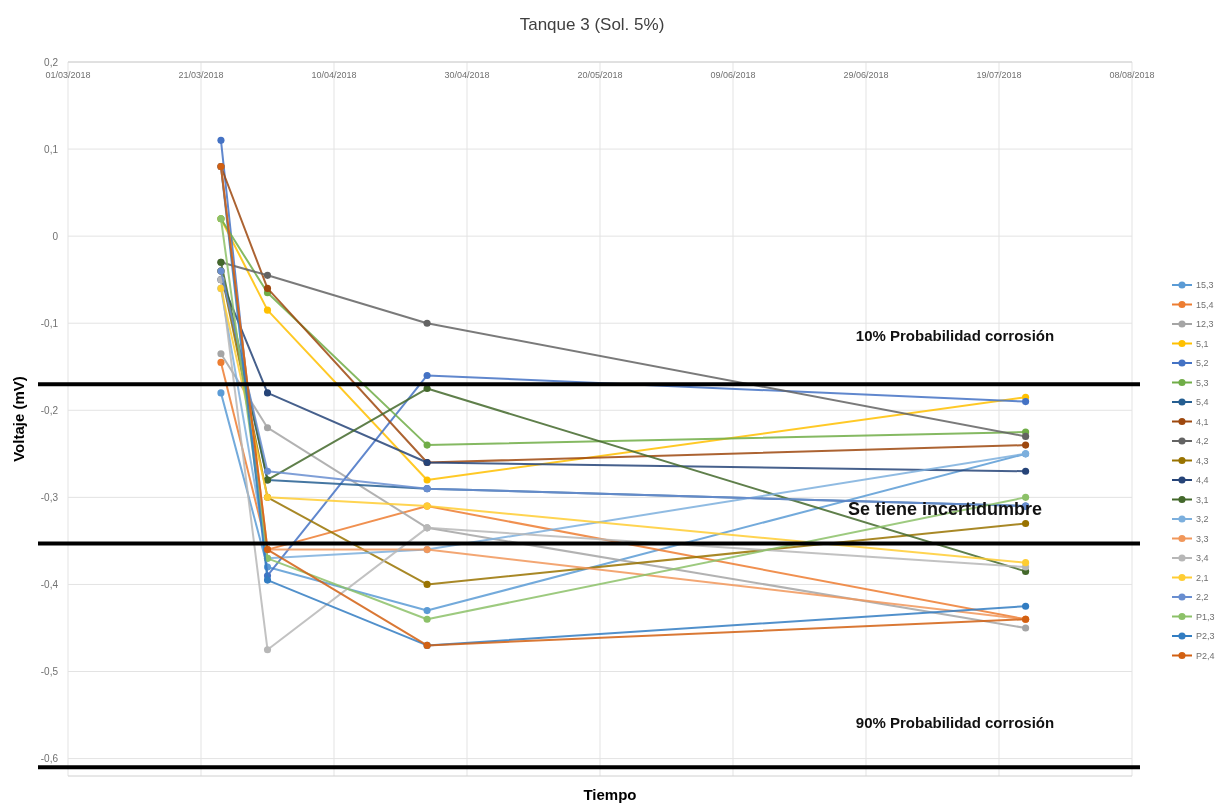  What do you see at coordinates (1202, 538) in the screenshot?
I see `legend-label: 3,3` at bounding box center [1202, 538].